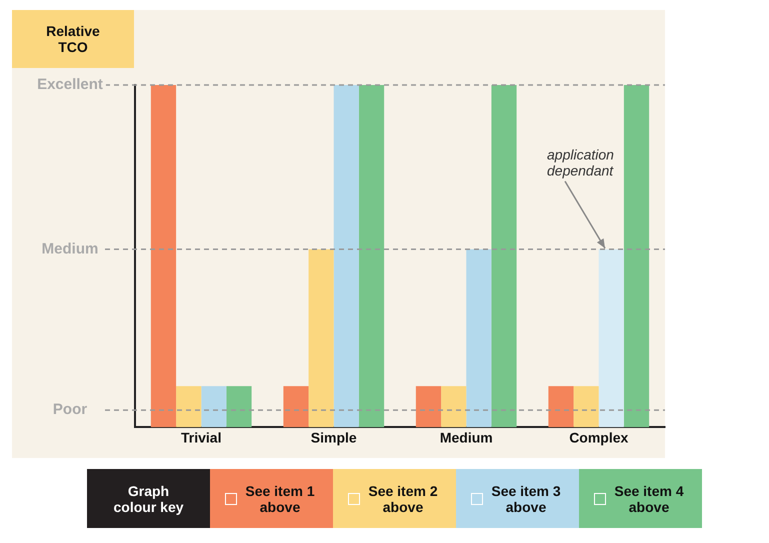  What do you see at coordinates (466, 437) in the screenshot?
I see `x-tick-label: Medium` at bounding box center [466, 437].